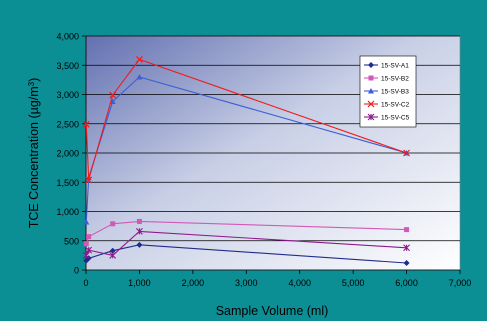 The image size is (487, 326). What do you see at coordinates (353, 283) in the screenshot?
I see `x-tick-label: 5,000` at bounding box center [353, 283].